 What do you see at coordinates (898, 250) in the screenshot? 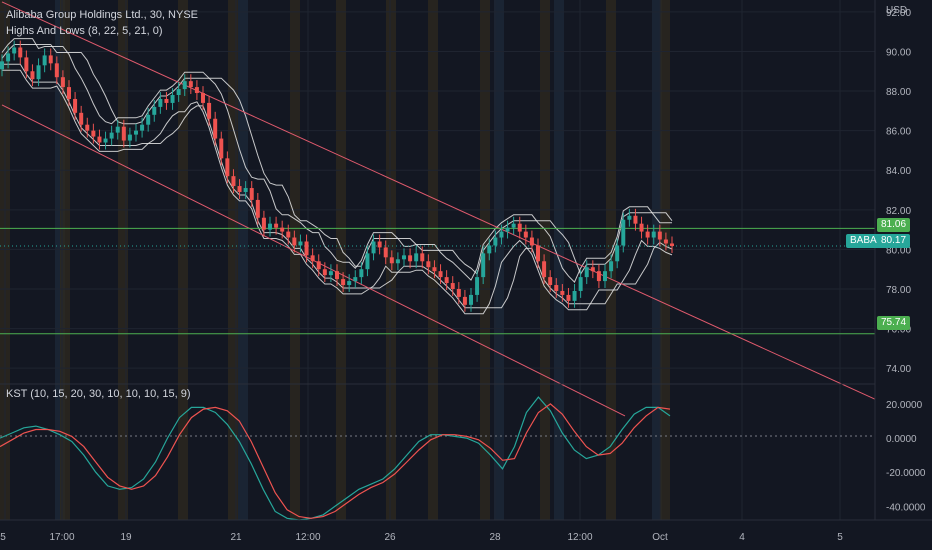
I see `price-tick-label: 80.00` at bounding box center [898, 250].